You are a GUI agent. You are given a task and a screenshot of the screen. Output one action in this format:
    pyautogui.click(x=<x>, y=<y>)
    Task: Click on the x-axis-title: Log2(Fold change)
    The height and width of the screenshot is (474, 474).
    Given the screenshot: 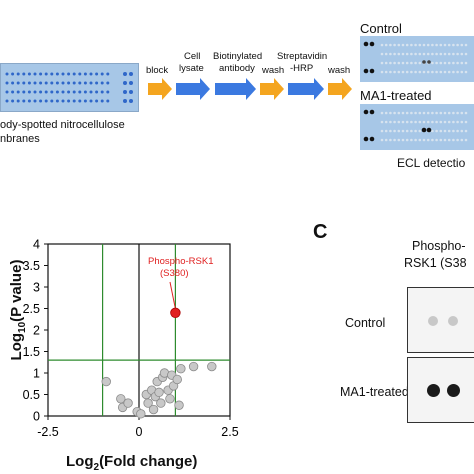 What is the action you would take?
    pyautogui.click(x=132, y=463)
    